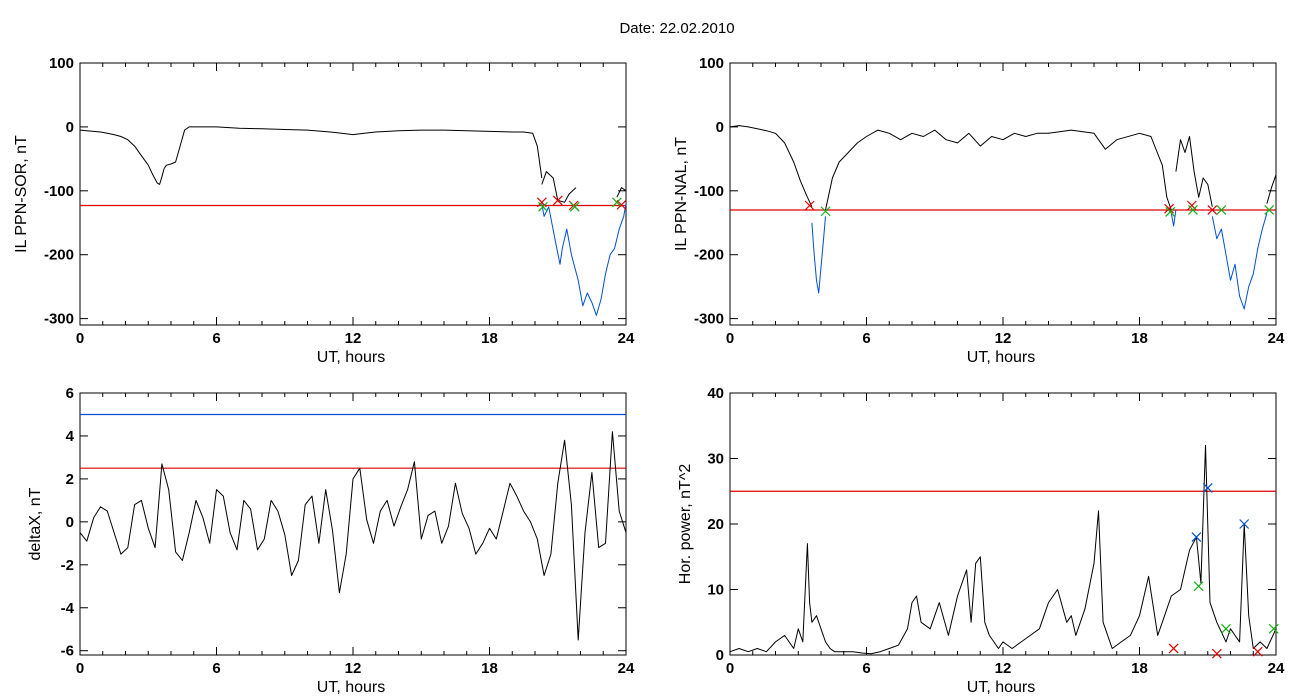 This screenshot has height=700, width=1300. Describe the element at coordinates (35, 523) in the screenshot. I see `y-axis-label: deltaX, nT` at that location.